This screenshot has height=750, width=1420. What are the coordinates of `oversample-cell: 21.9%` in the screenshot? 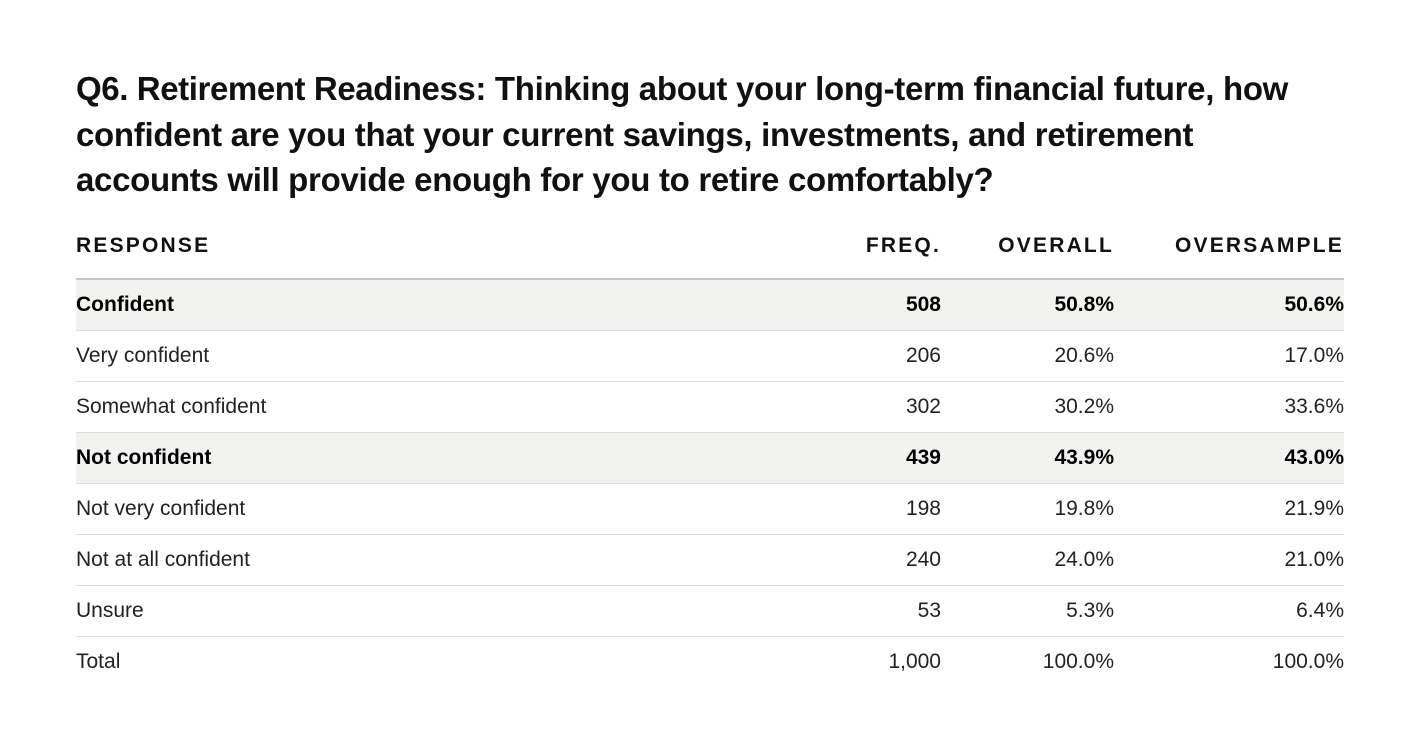 It's located at (1229, 509).